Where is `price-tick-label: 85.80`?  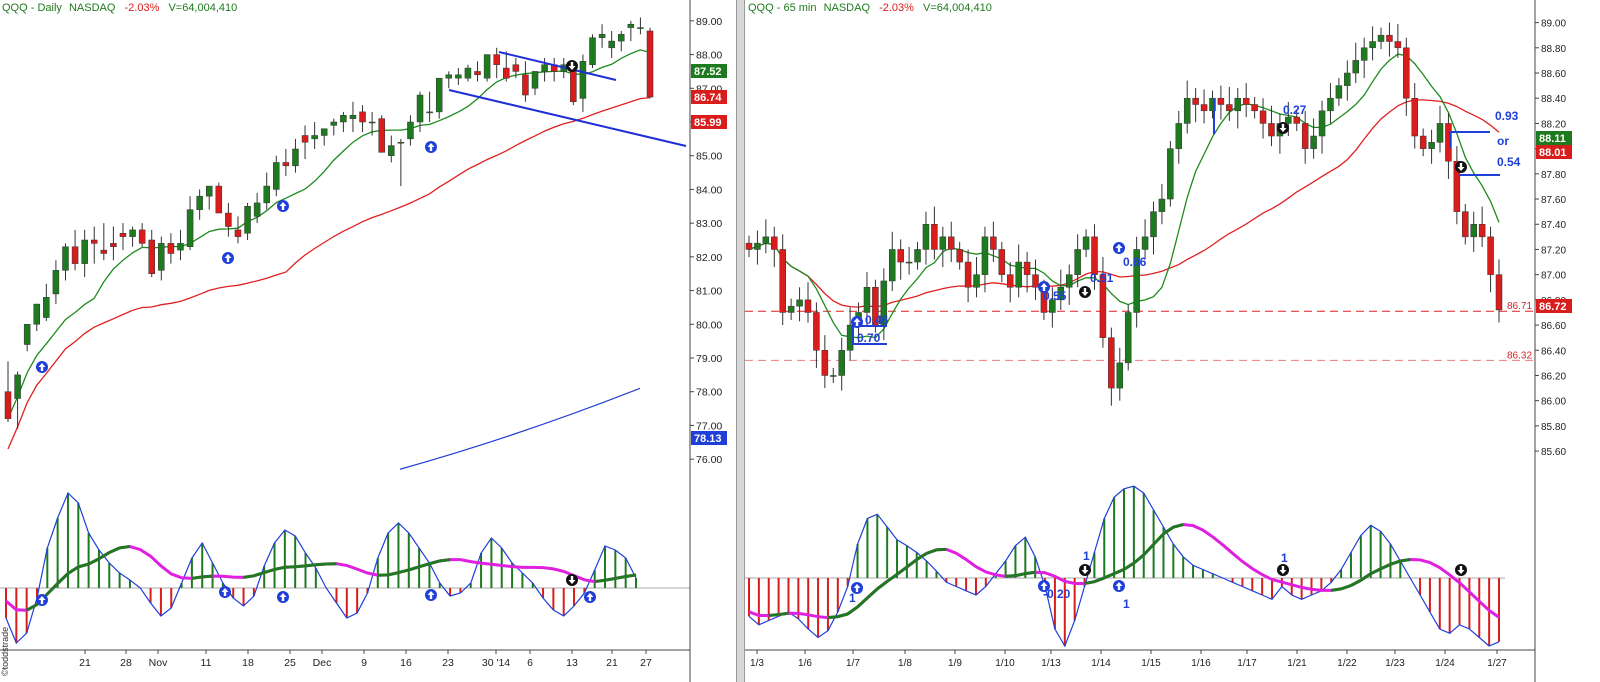 price-tick-label: 85.80 is located at coordinates (1553, 427).